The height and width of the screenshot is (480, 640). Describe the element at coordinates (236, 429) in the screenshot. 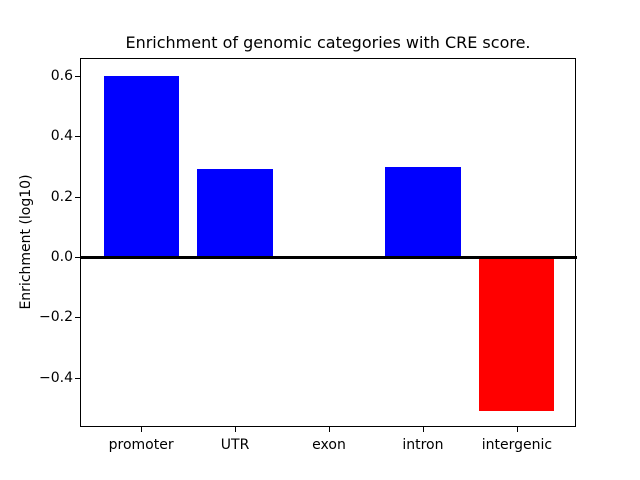

I see `x-tick-mark-UTR` at that location.